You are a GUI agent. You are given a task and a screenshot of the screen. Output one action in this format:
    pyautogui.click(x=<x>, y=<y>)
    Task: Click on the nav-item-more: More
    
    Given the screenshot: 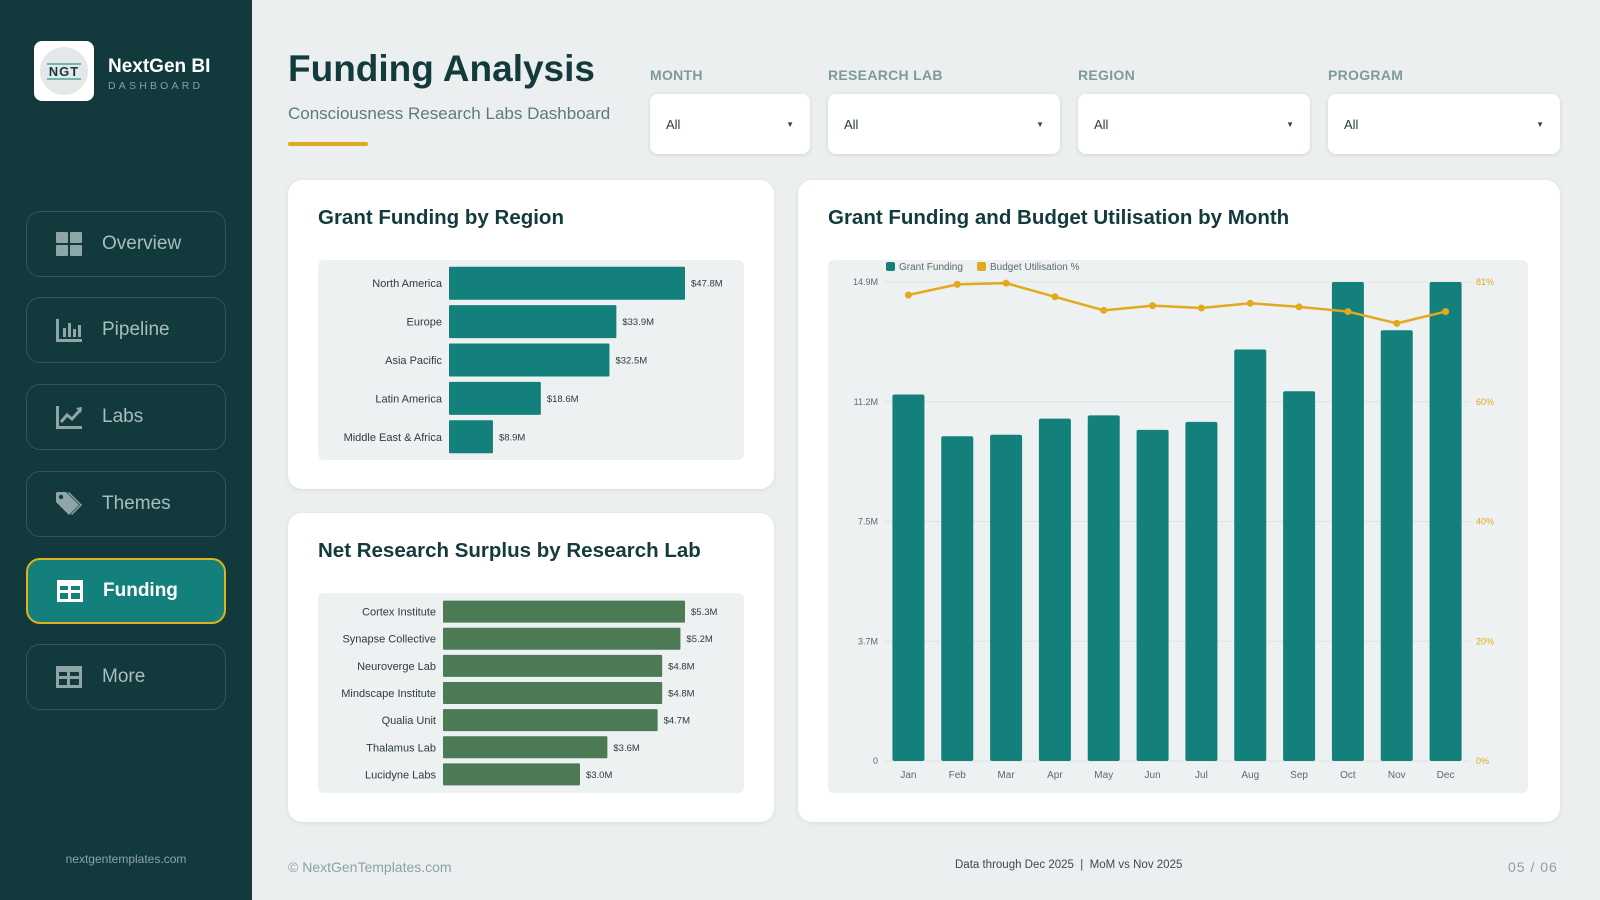 What is the action you would take?
    pyautogui.click(x=126, y=677)
    